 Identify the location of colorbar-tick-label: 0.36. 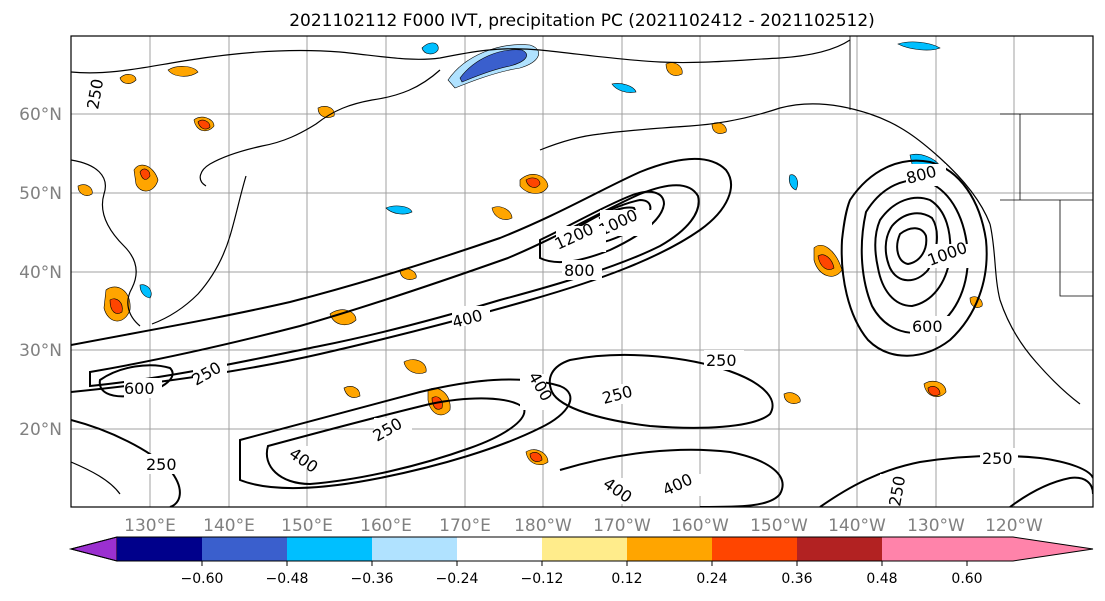
(796, 579).